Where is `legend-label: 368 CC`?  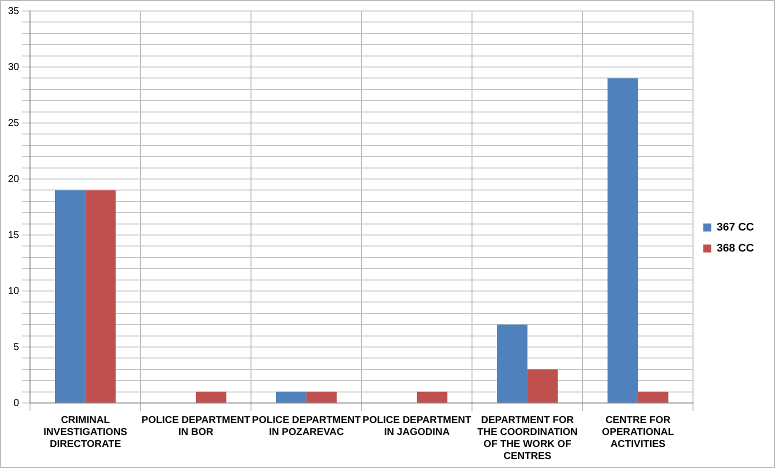
legend-label: 368 CC is located at coordinates (735, 248).